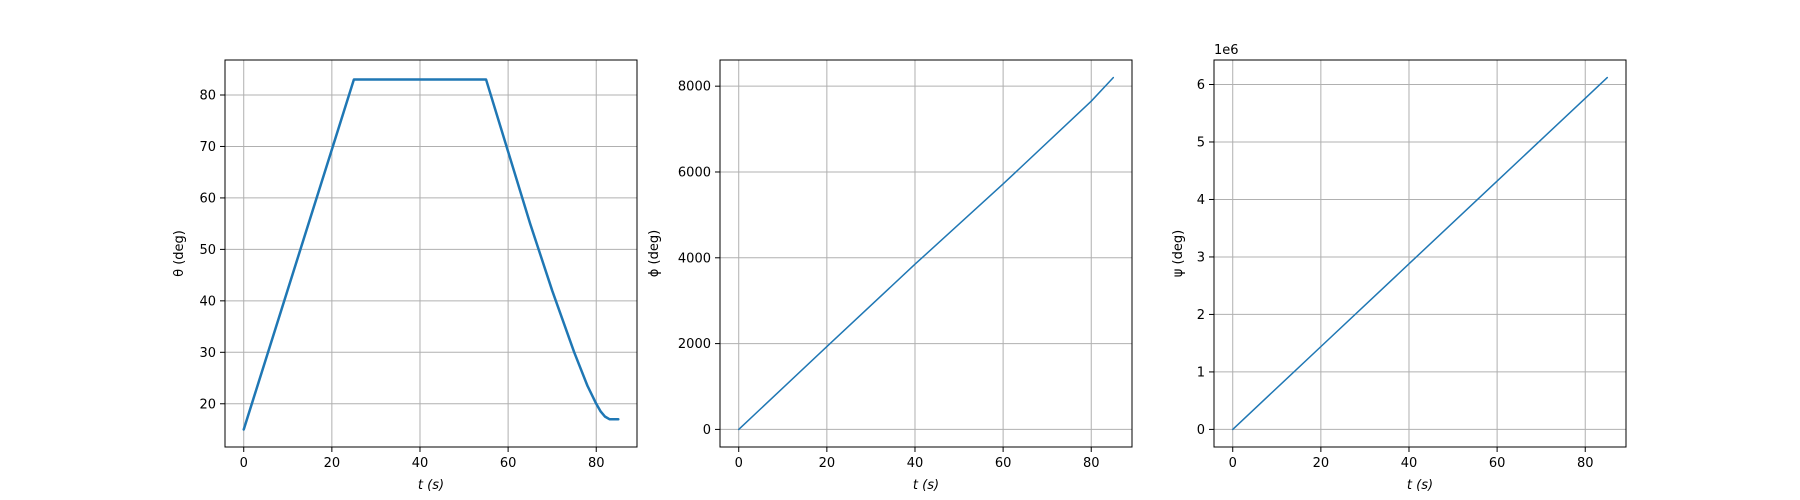 Image resolution: width=1800 pixels, height=500 pixels. What do you see at coordinates (207, 404) in the screenshot?
I see `y-tick-label: 20` at bounding box center [207, 404].